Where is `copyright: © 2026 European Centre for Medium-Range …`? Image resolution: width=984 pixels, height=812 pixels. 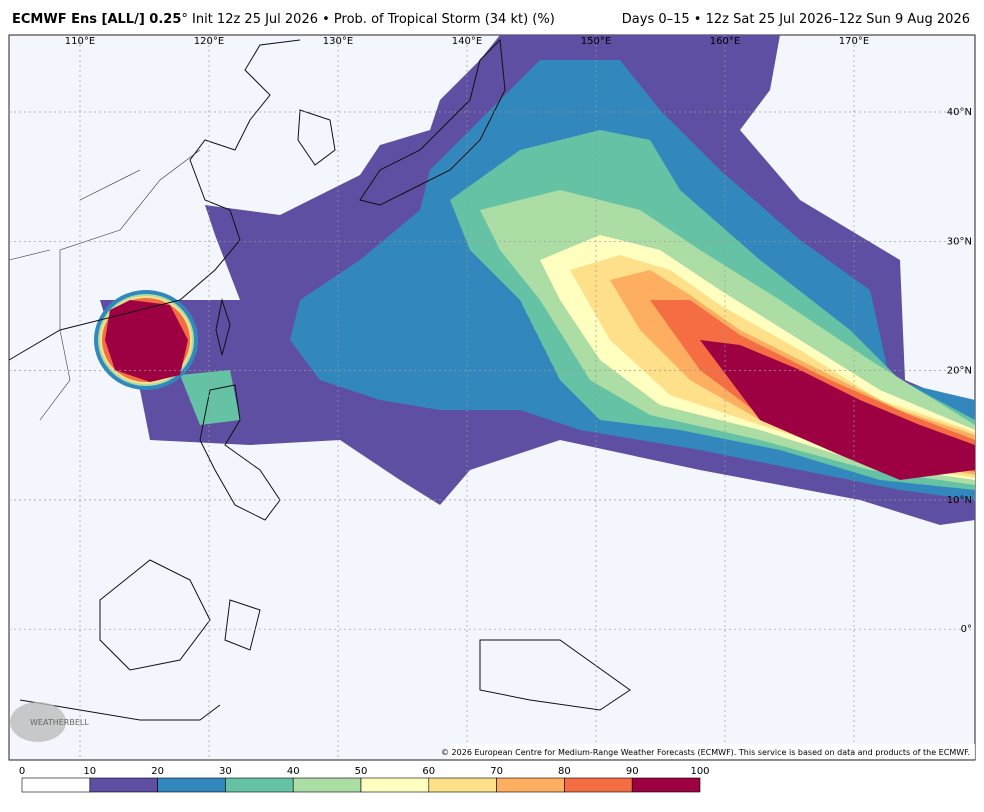
copyright: © 2026 European Centre for Medium-Range … is located at coordinates (705, 752).